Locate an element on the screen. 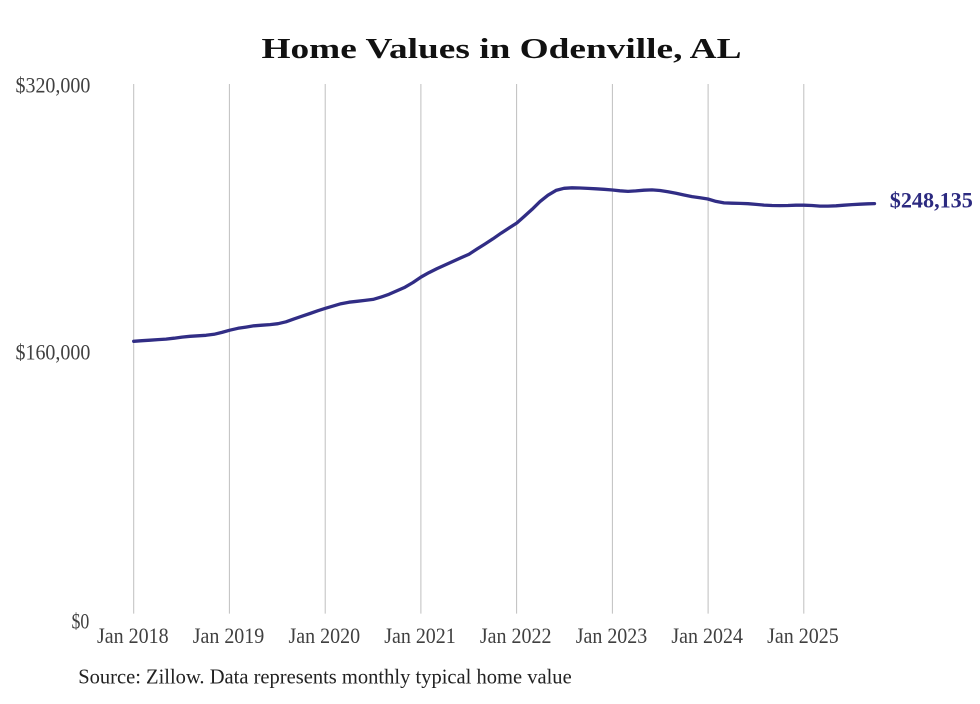 The width and height of the screenshot is (980, 704). svg-text: Home Values in Odenville, AL is located at coordinates (502, 49).